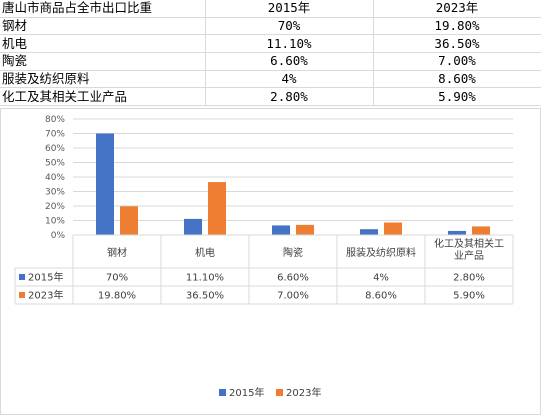  Describe the element at coordinates (205, 296) in the screenshot. I see `data-table-value: 36.50%` at that location.